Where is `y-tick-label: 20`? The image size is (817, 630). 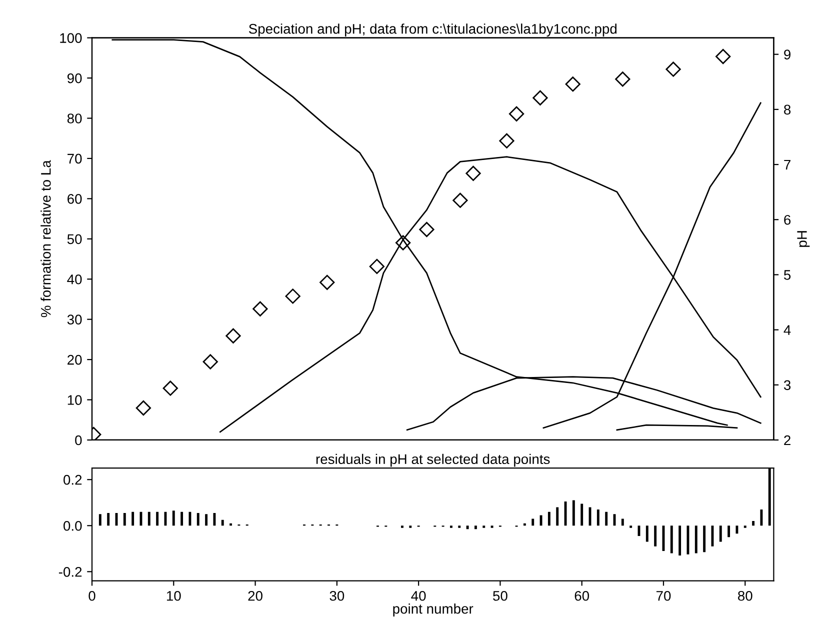
y-tick-label: 20 is located at coordinates (75, 359).